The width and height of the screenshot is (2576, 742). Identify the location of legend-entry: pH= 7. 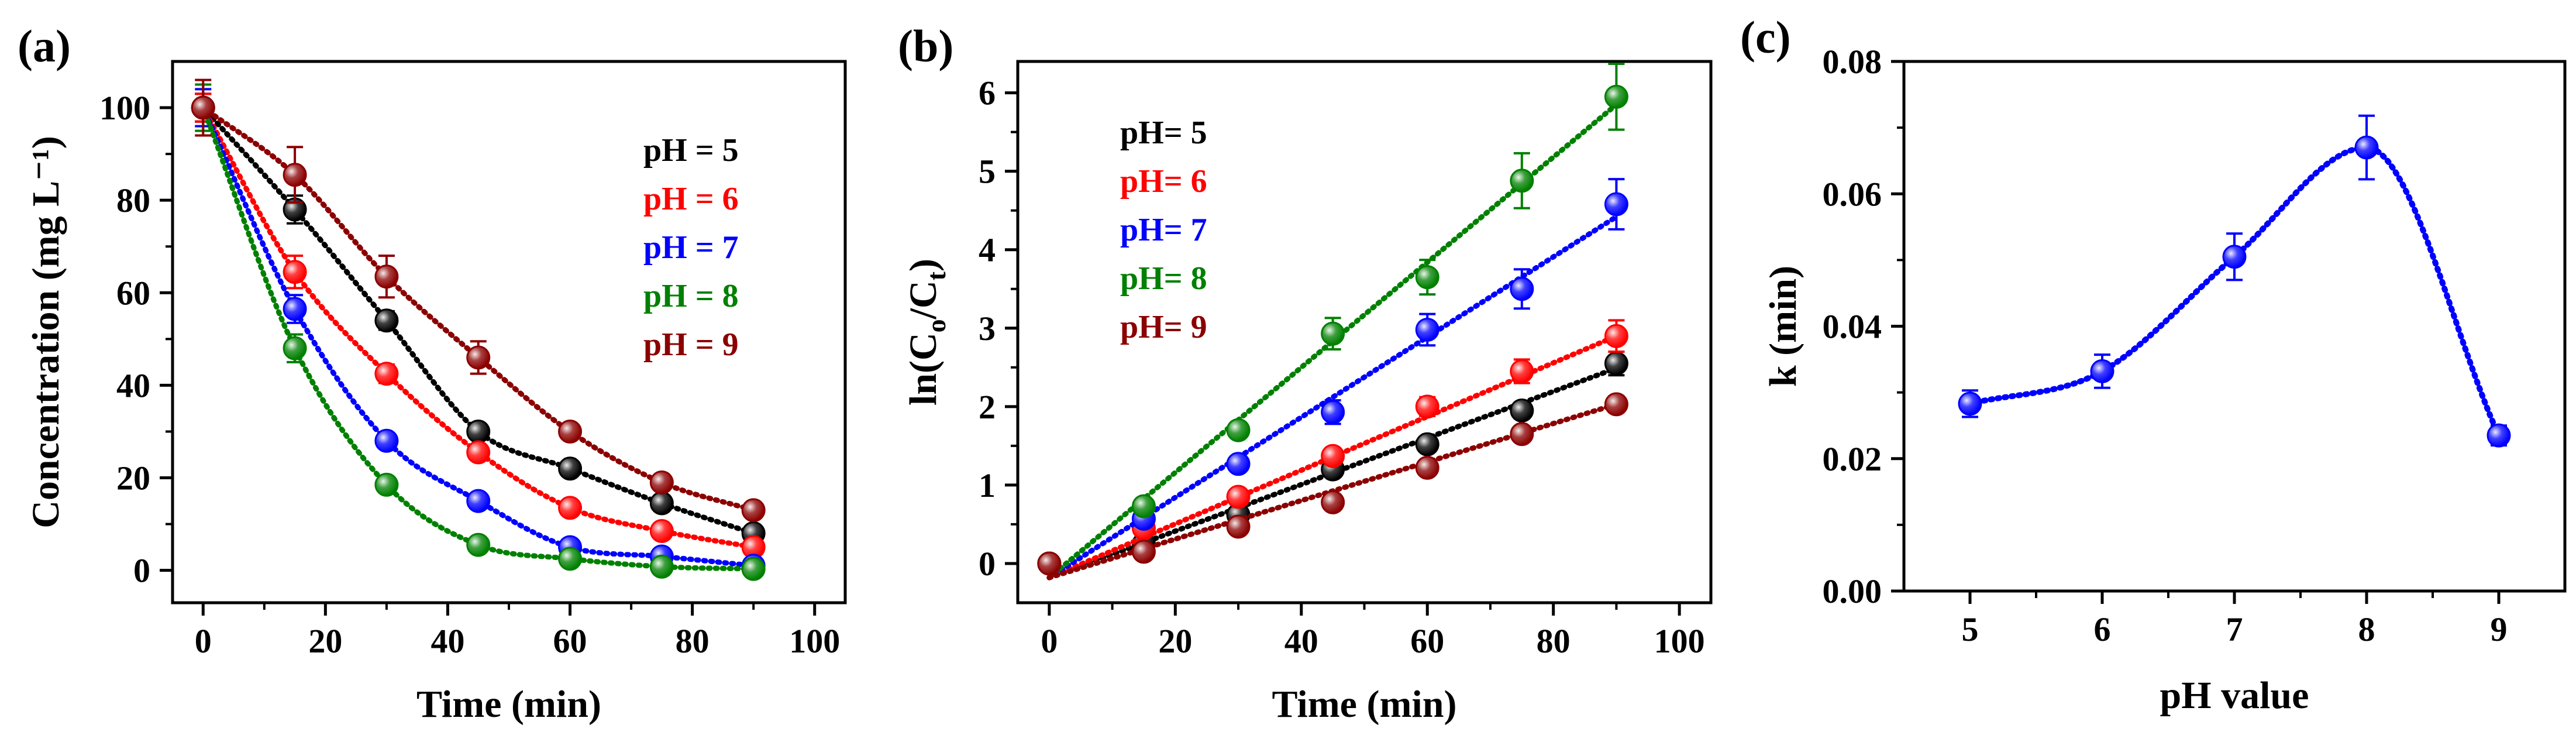
(1163, 230).